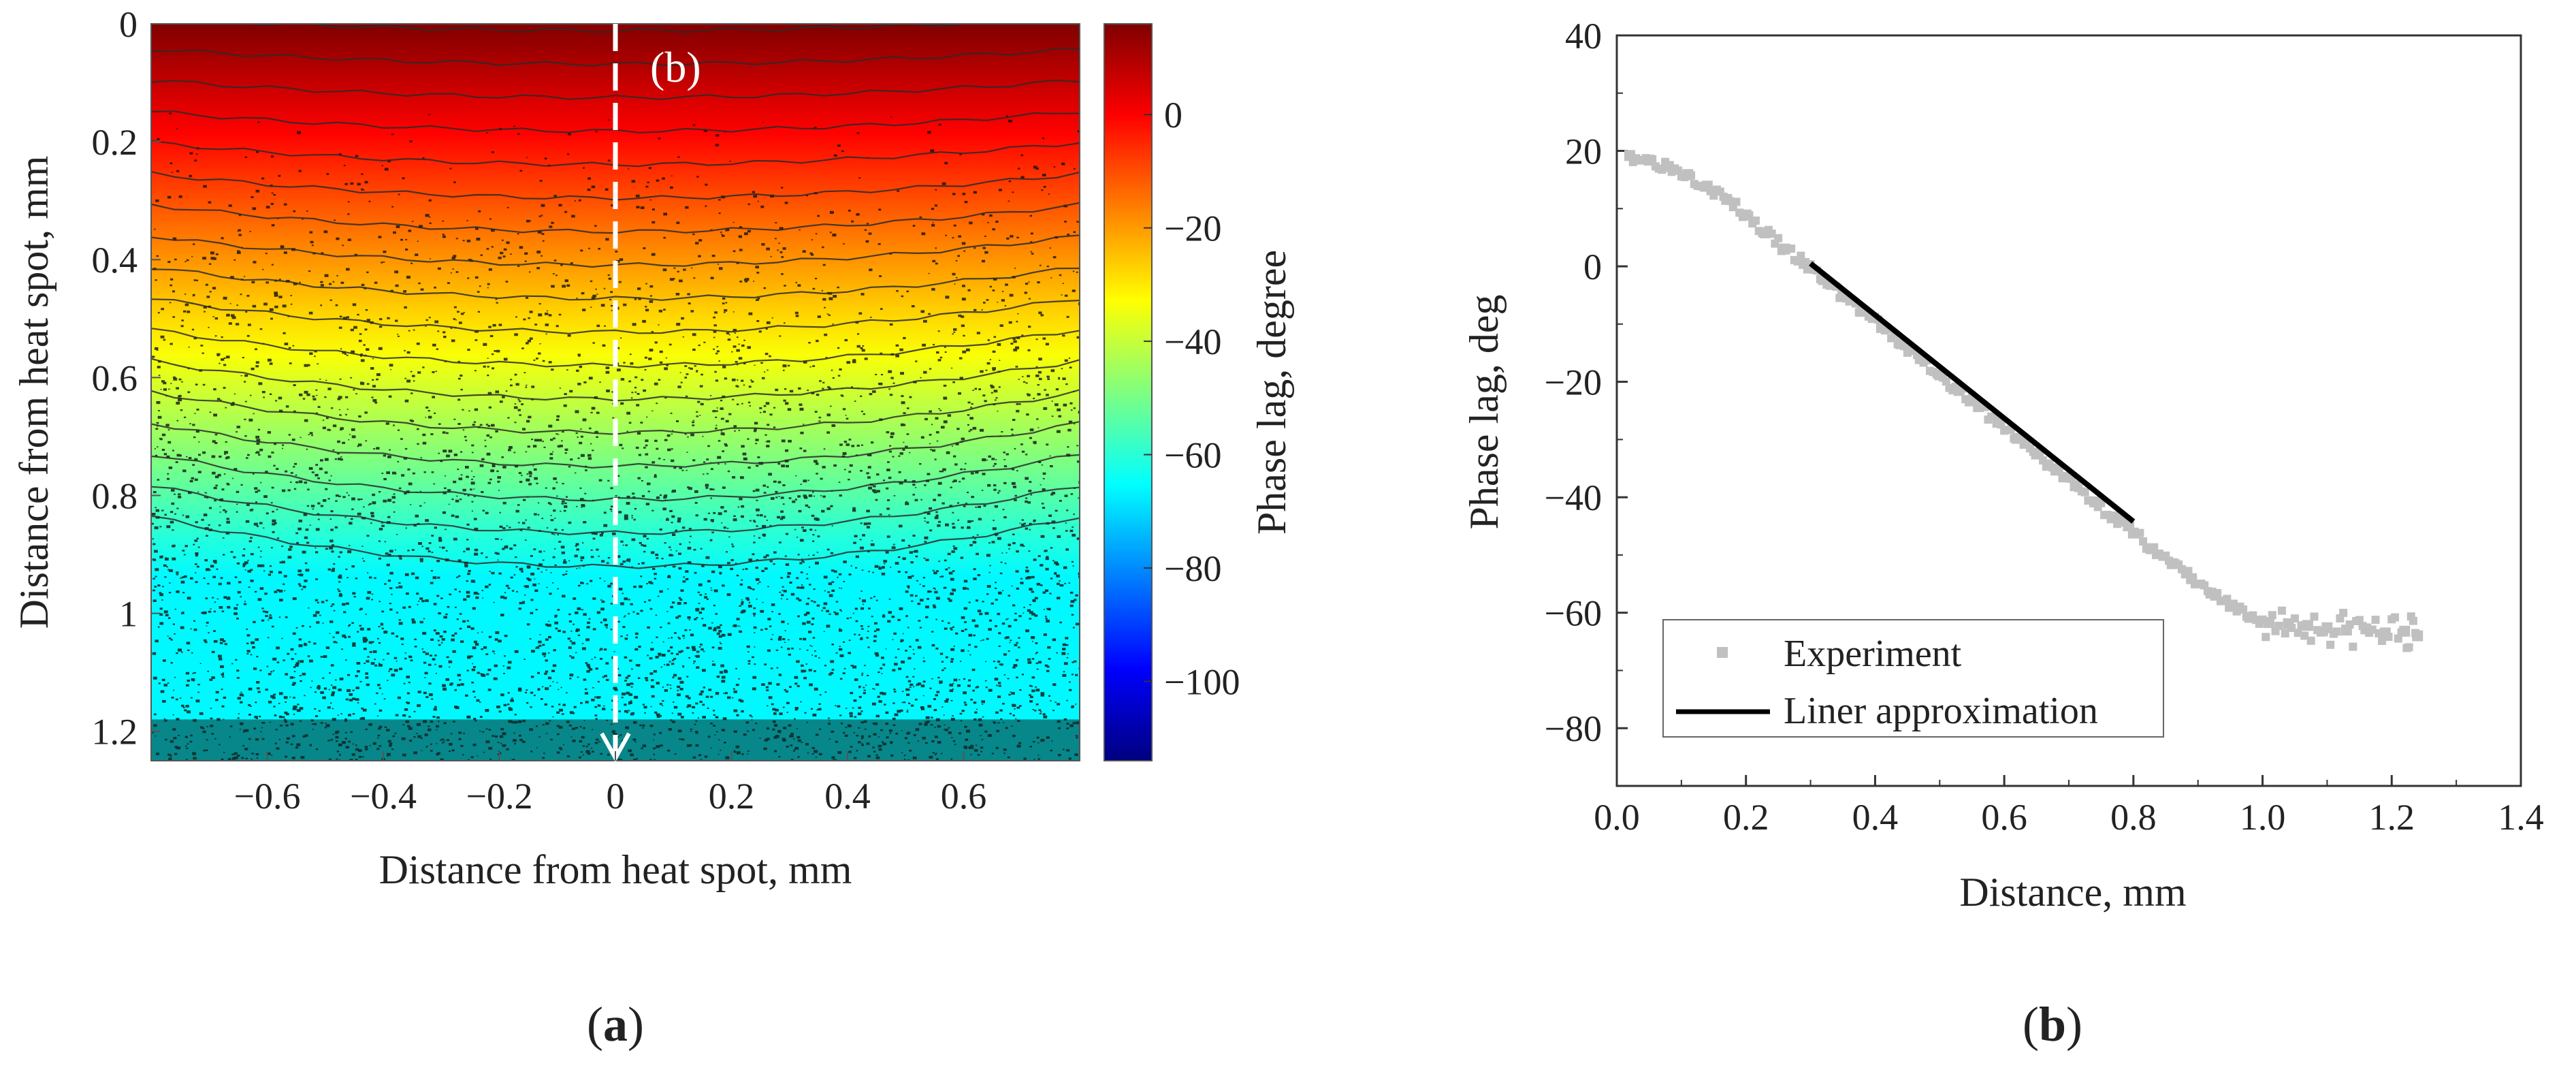  Describe the element at coordinates (1723, 652) in the screenshot. I see `legend-marker-experiment` at that location.